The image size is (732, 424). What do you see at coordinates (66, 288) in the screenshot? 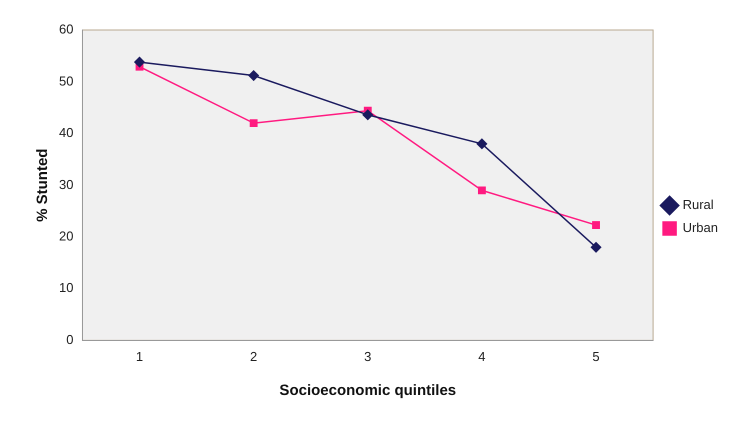
I see `y-tick-label: 10` at bounding box center [66, 288].